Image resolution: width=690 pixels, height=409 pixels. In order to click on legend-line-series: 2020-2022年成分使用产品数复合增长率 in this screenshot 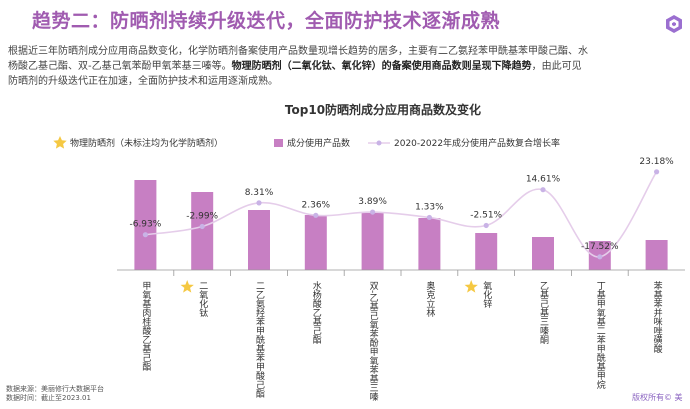, I will do `click(477, 143)`.